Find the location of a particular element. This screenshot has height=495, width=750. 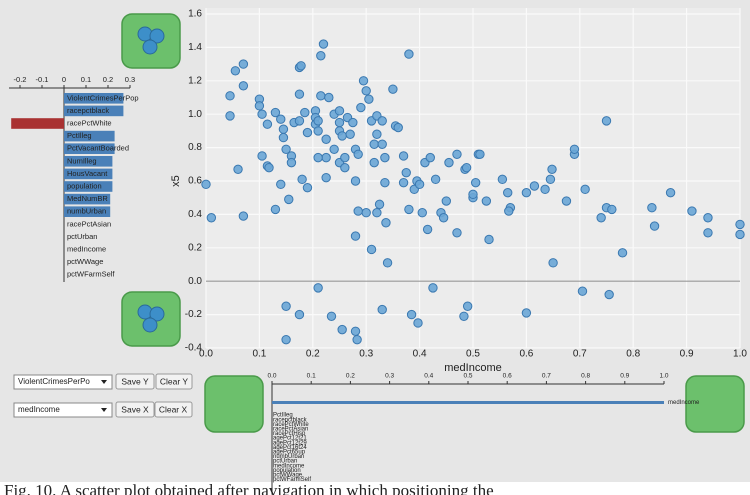

button: Save Y is located at coordinates (135, 381).